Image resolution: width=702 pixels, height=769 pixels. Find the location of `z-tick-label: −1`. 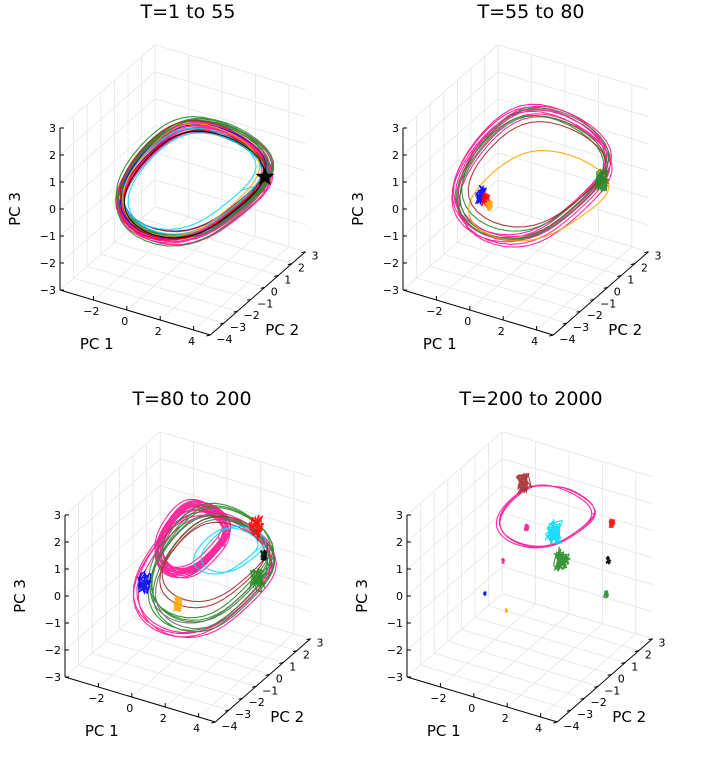

z-tick-label: −1 is located at coordinates (391, 236).